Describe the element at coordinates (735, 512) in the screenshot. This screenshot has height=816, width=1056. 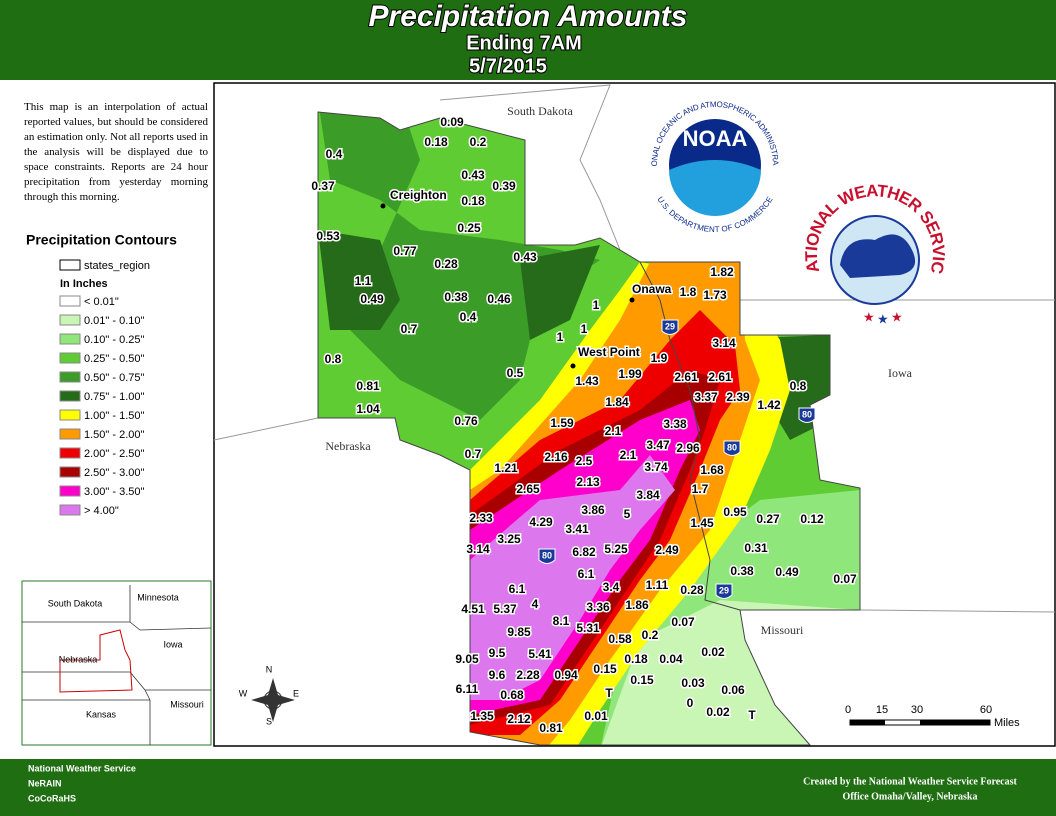
I see `station-value: 0.95` at that location.